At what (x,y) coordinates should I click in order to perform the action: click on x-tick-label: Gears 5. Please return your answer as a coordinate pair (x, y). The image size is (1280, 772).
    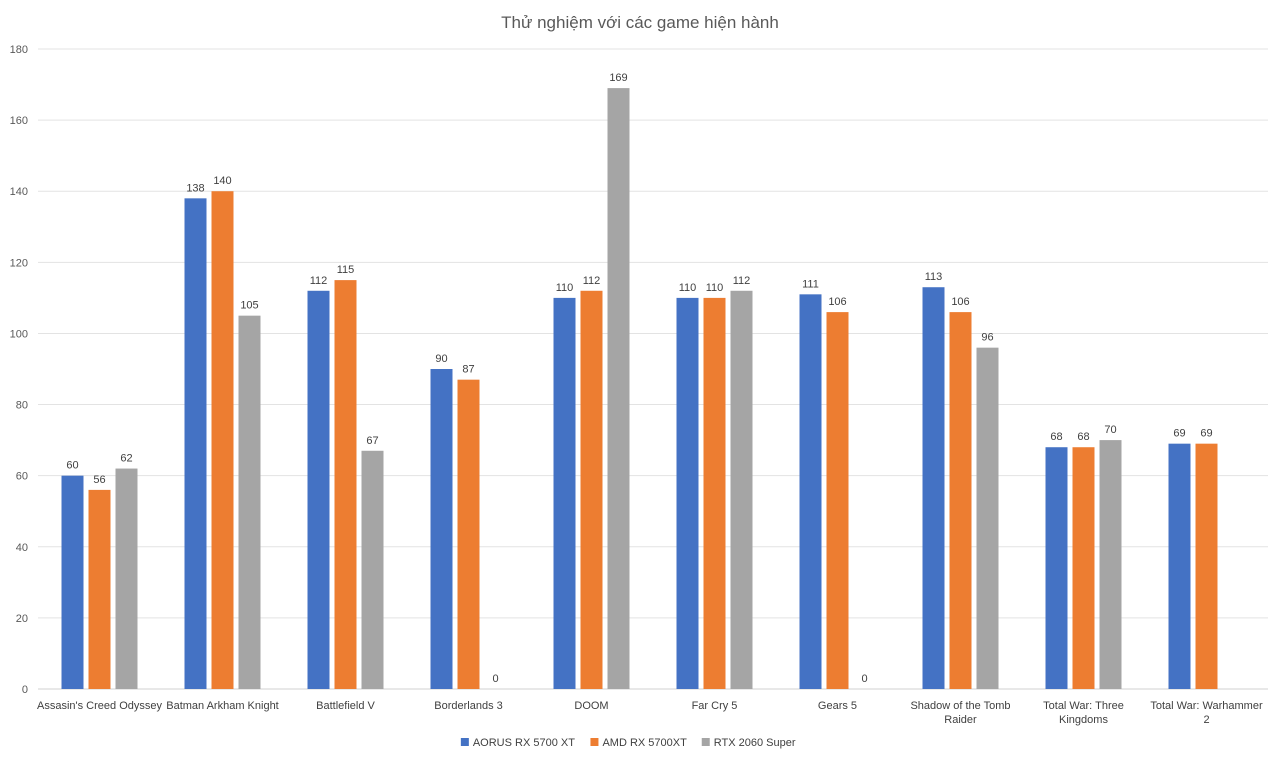
    Looking at the image, I should click on (837, 706).